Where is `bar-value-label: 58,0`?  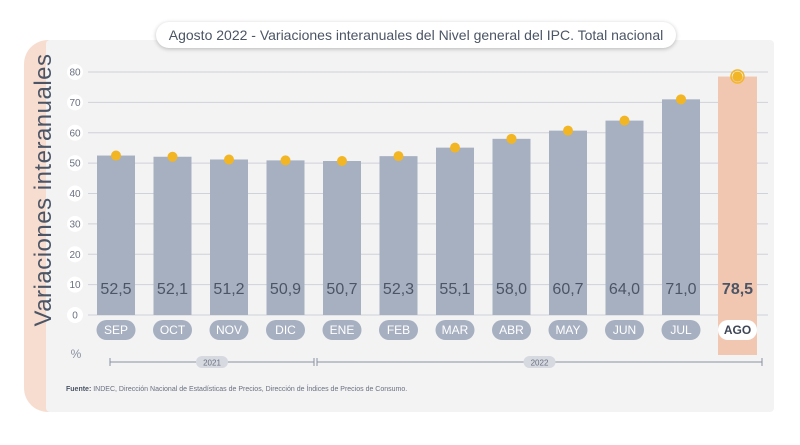 bar-value-label: 58,0 is located at coordinates (511, 289).